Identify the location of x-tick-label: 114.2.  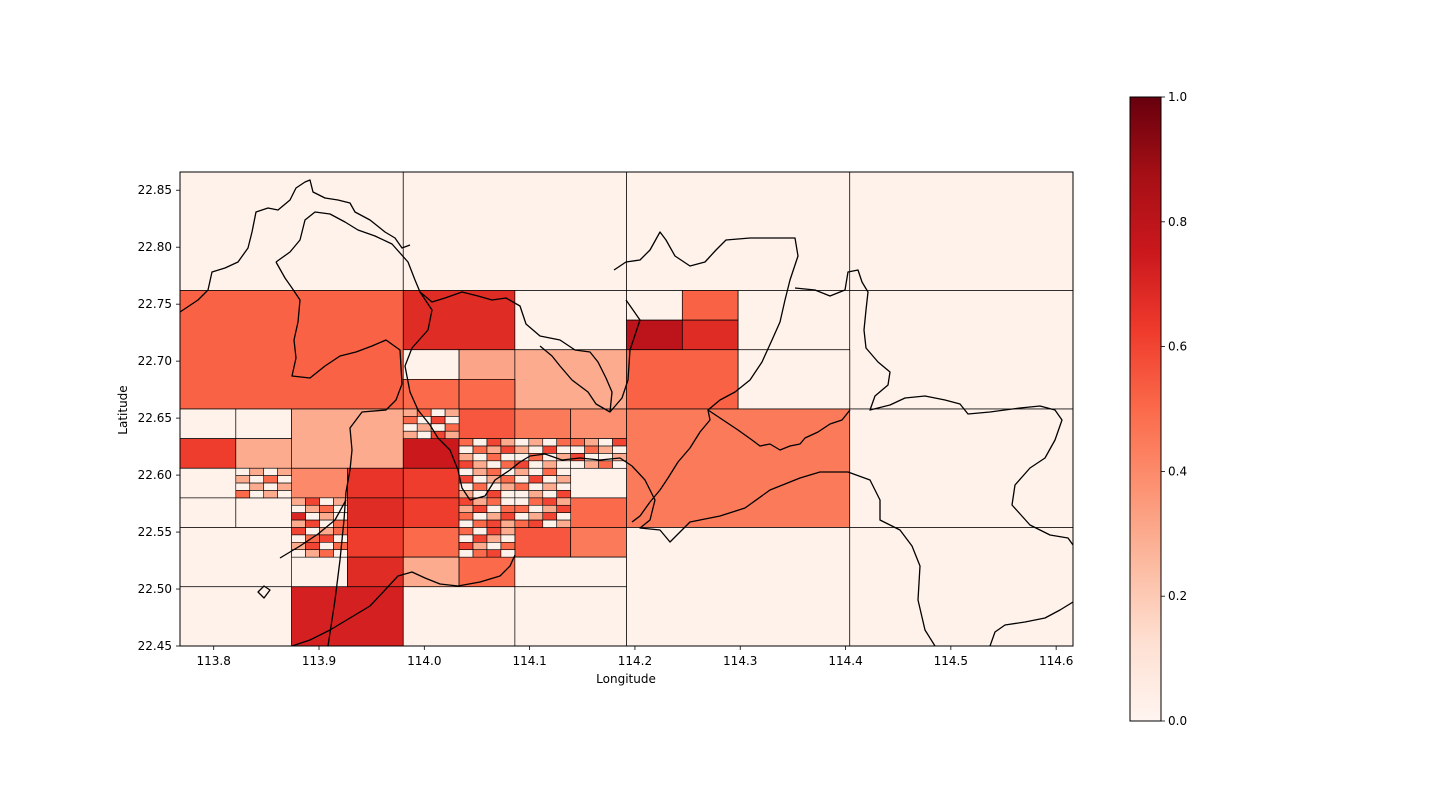
(635, 661).